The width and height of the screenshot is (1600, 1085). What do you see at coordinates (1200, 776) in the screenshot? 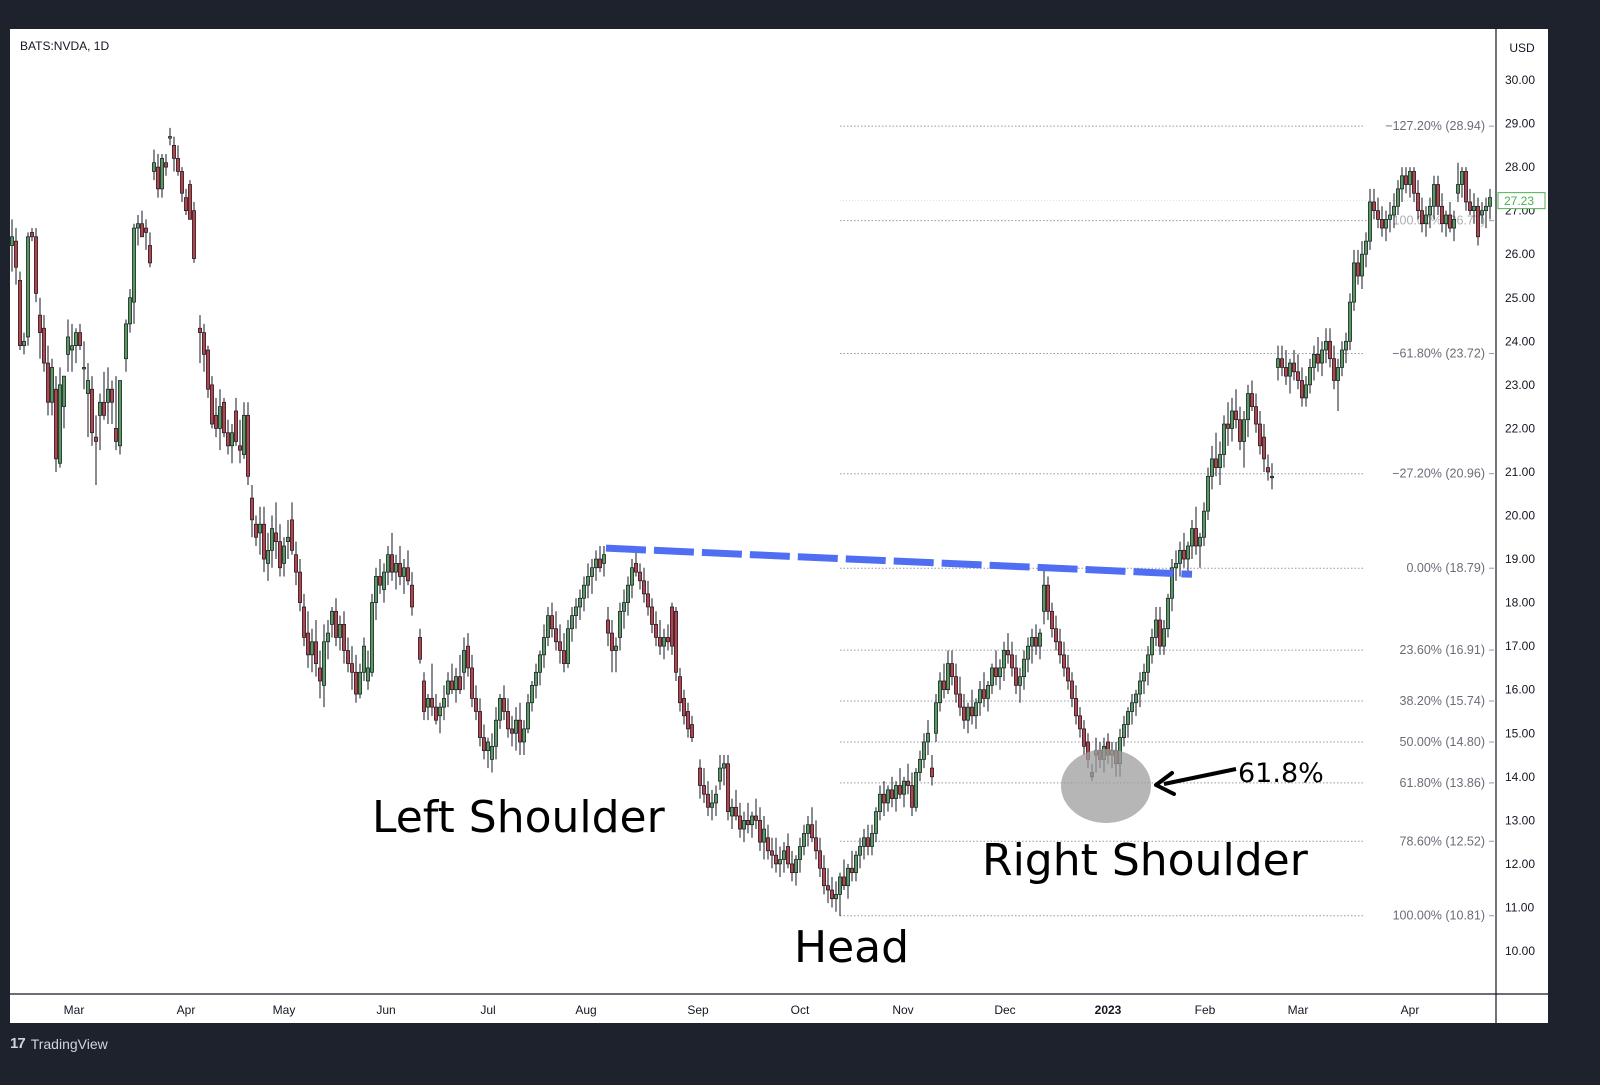
I see `arrow-icon` at bounding box center [1200, 776].